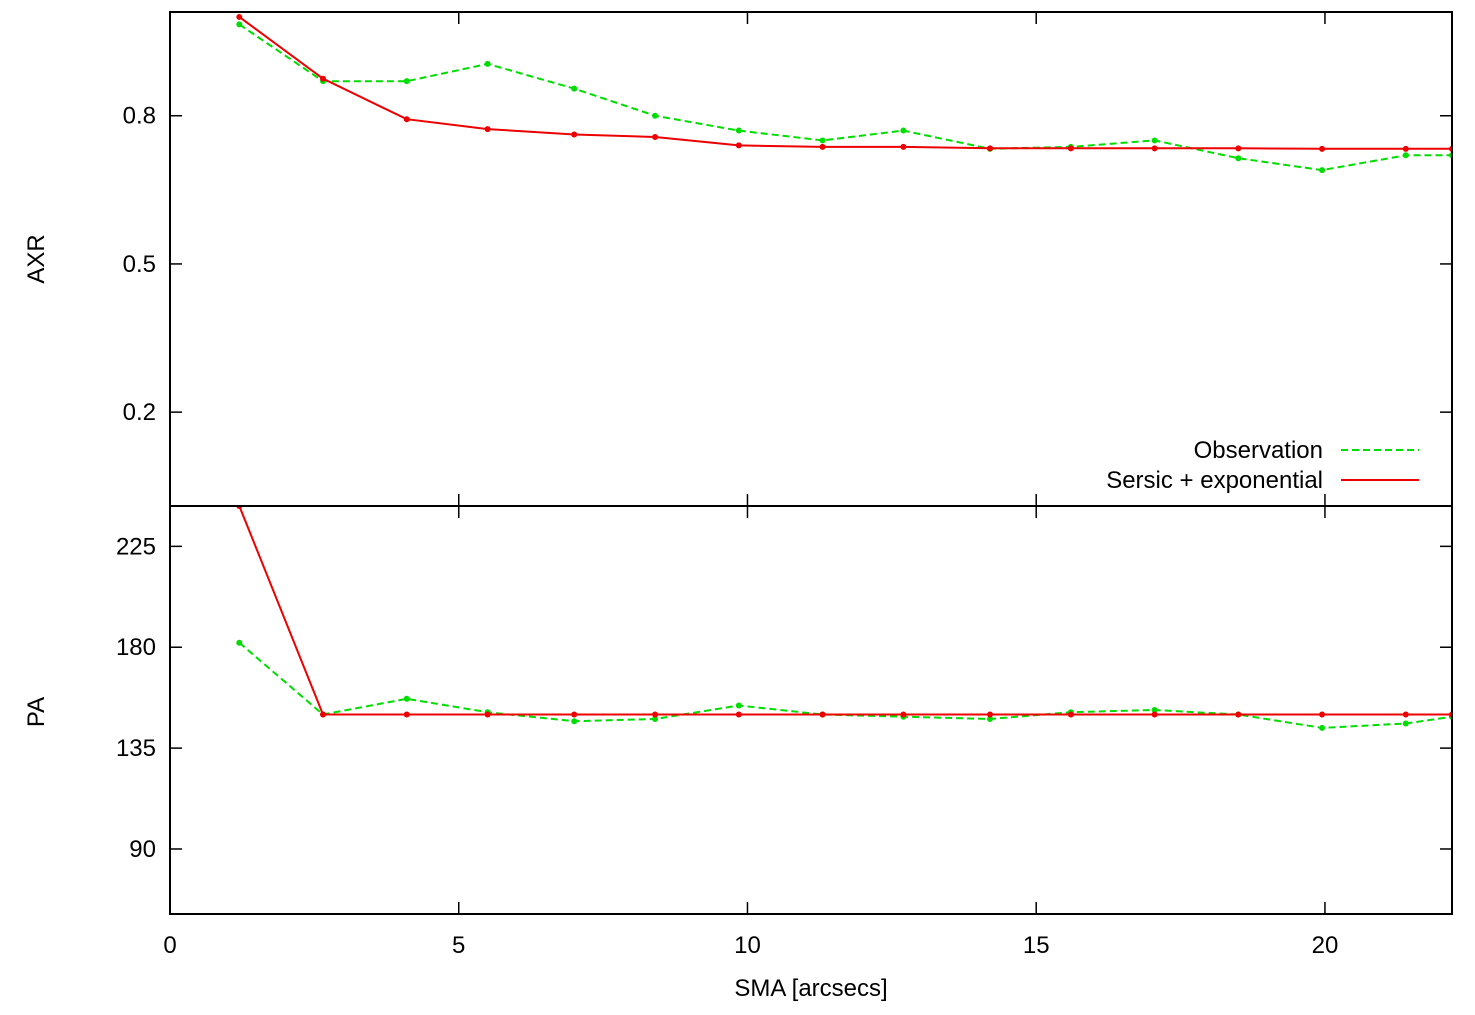 The image size is (1475, 1015). What do you see at coordinates (1258, 450) in the screenshot?
I see `legend-label-observation: Observation` at bounding box center [1258, 450].